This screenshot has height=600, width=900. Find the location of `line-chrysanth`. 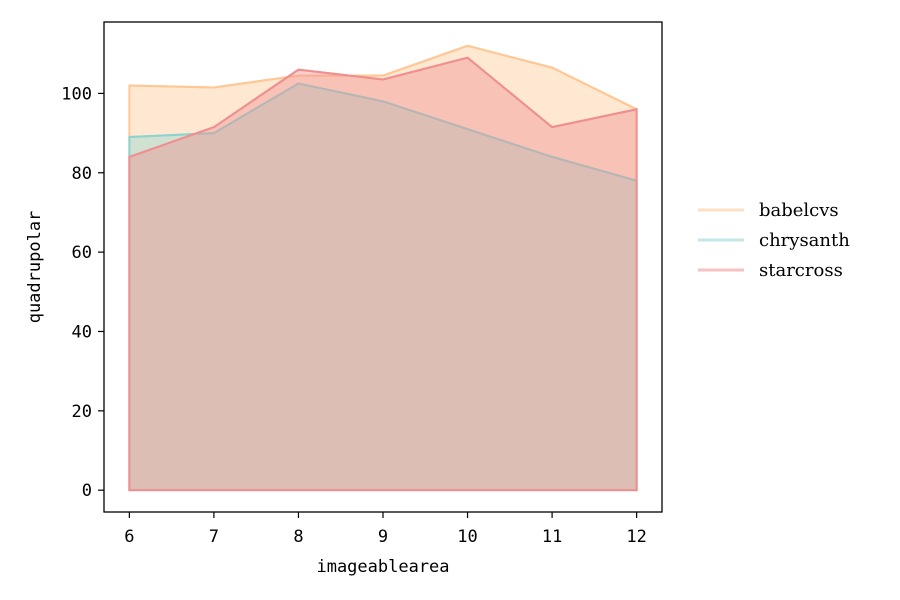

line-chrysanth is located at coordinates (383, 132).